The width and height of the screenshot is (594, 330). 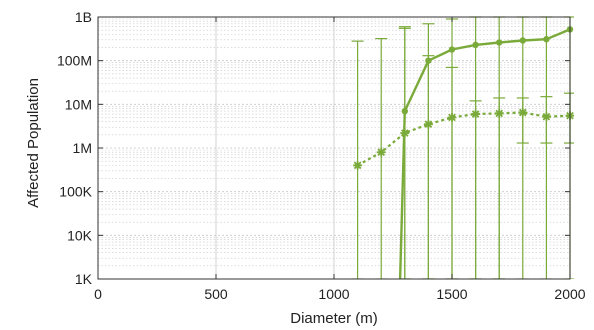 I want to click on y-tick-label: 1B, so click(x=83, y=17).